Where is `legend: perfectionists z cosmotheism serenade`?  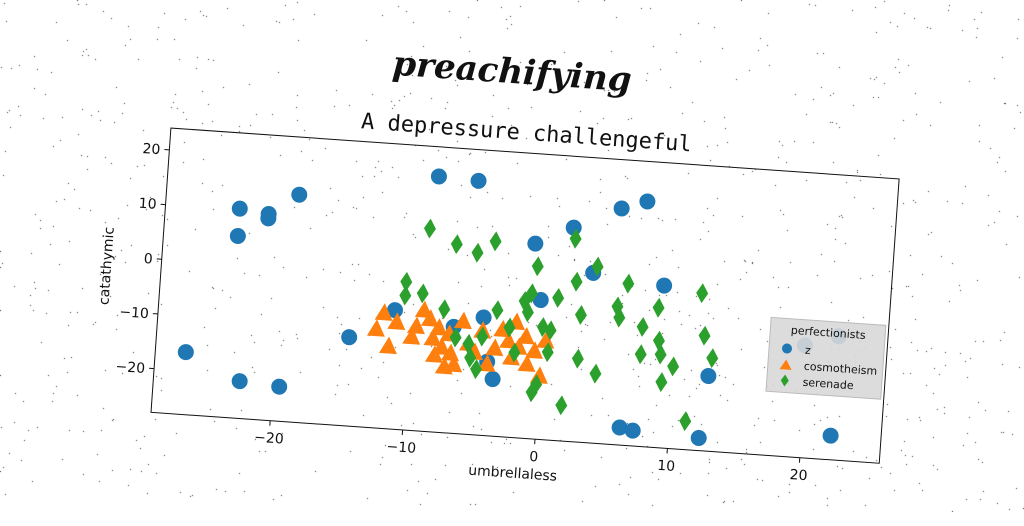 legend: perfectionists z cosmotheism serenade is located at coordinates (826, 358).